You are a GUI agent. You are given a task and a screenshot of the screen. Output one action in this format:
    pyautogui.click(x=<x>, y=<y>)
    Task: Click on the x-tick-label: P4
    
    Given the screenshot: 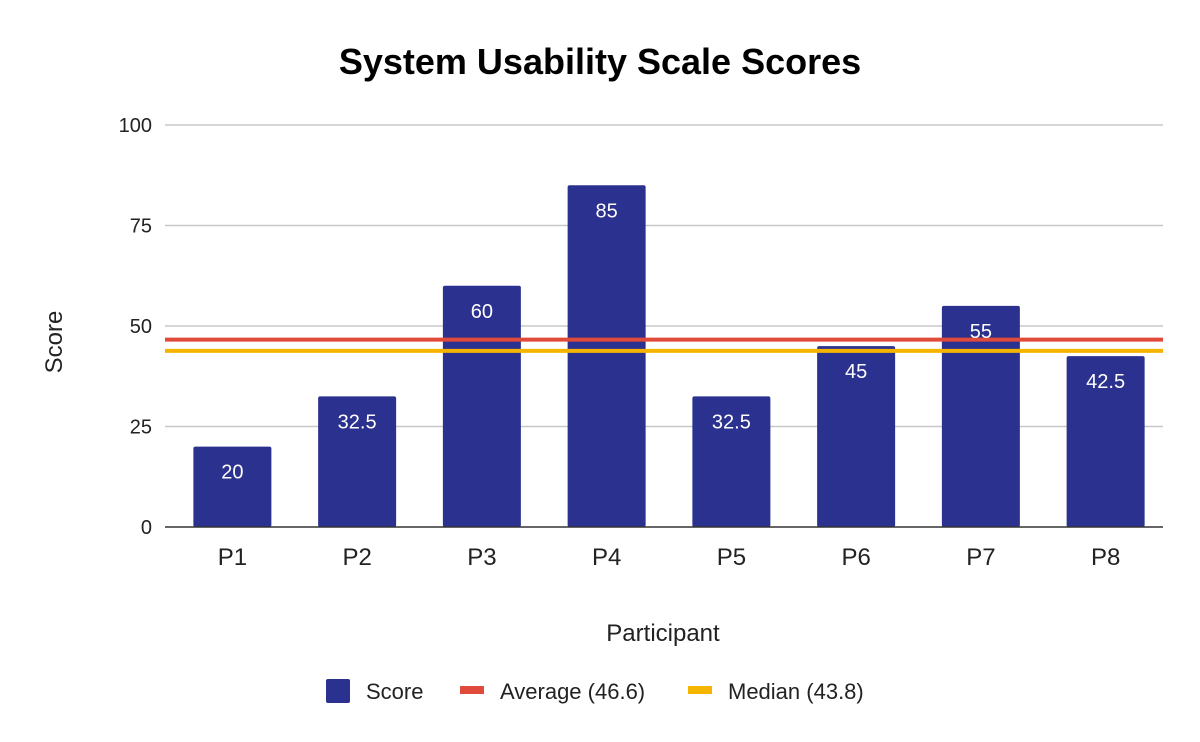 What is the action you would take?
    pyautogui.click(x=606, y=557)
    